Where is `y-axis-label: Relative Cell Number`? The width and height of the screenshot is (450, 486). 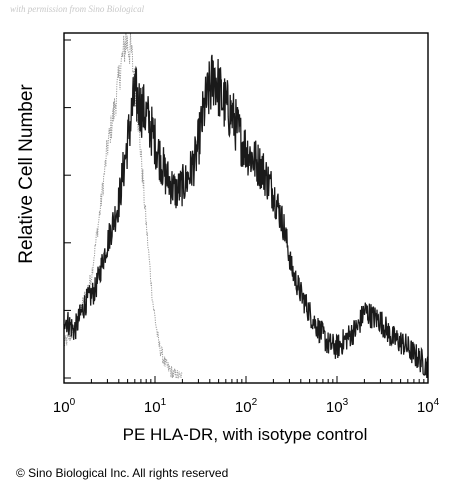
y-axis-label: Relative Cell Number is located at coordinates (26, 174).